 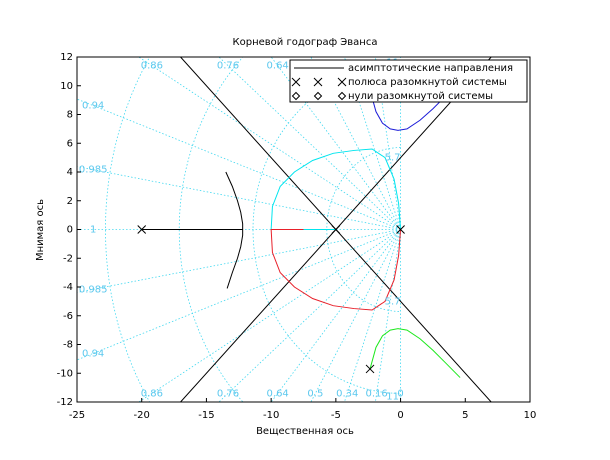 I want to click on frequency-grid-label: 11, so click(x=392, y=396).